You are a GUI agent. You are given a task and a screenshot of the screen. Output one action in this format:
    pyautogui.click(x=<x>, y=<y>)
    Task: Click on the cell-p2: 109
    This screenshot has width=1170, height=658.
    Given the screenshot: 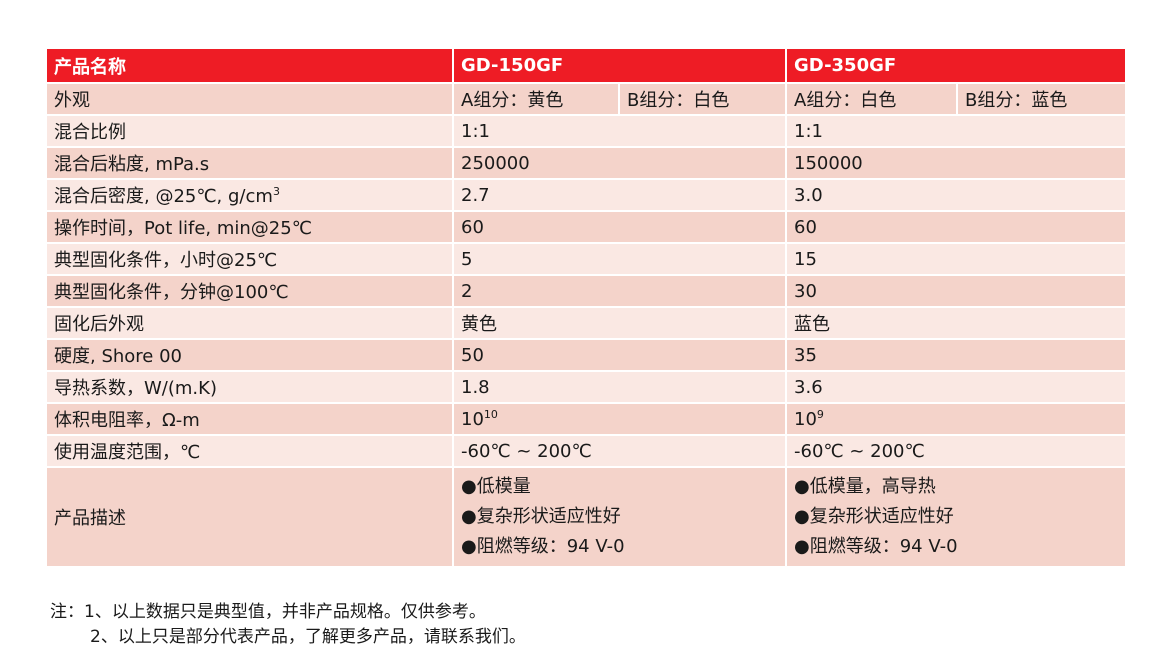 What is the action you would take?
    pyautogui.click(x=956, y=419)
    